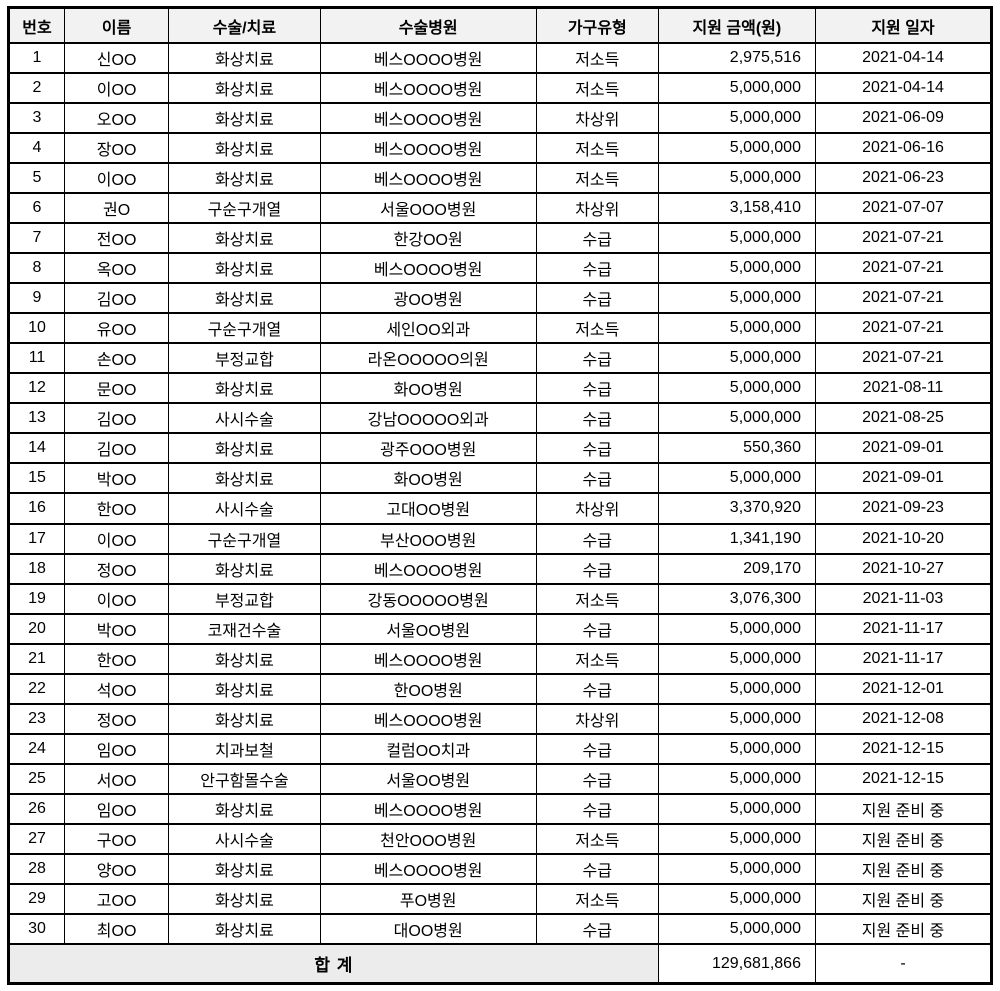  I want to click on table-cell: 한OO병원, so click(428, 688).